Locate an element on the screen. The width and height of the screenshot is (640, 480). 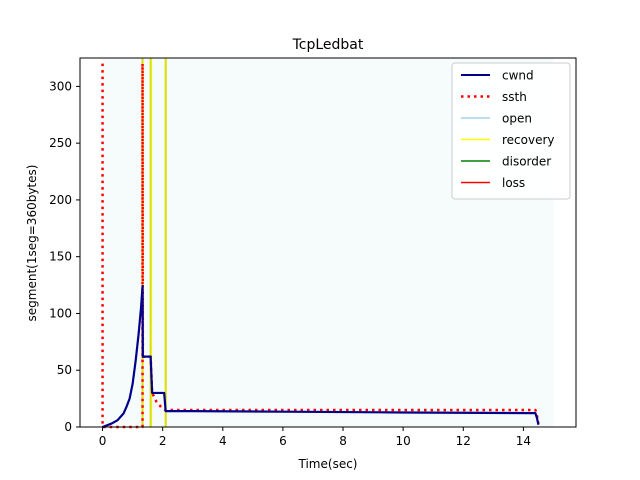
legend-label-open: open is located at coordinates (517, 119).